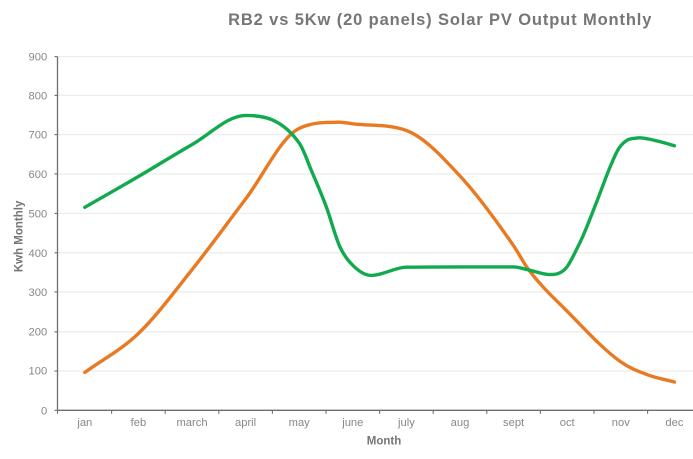 The height and width of the screenshot is (459, 693). What do you see at coordinates (38, 96) in the screenshot?
I see `svg-text: 800` at bounding box center [38, 96].